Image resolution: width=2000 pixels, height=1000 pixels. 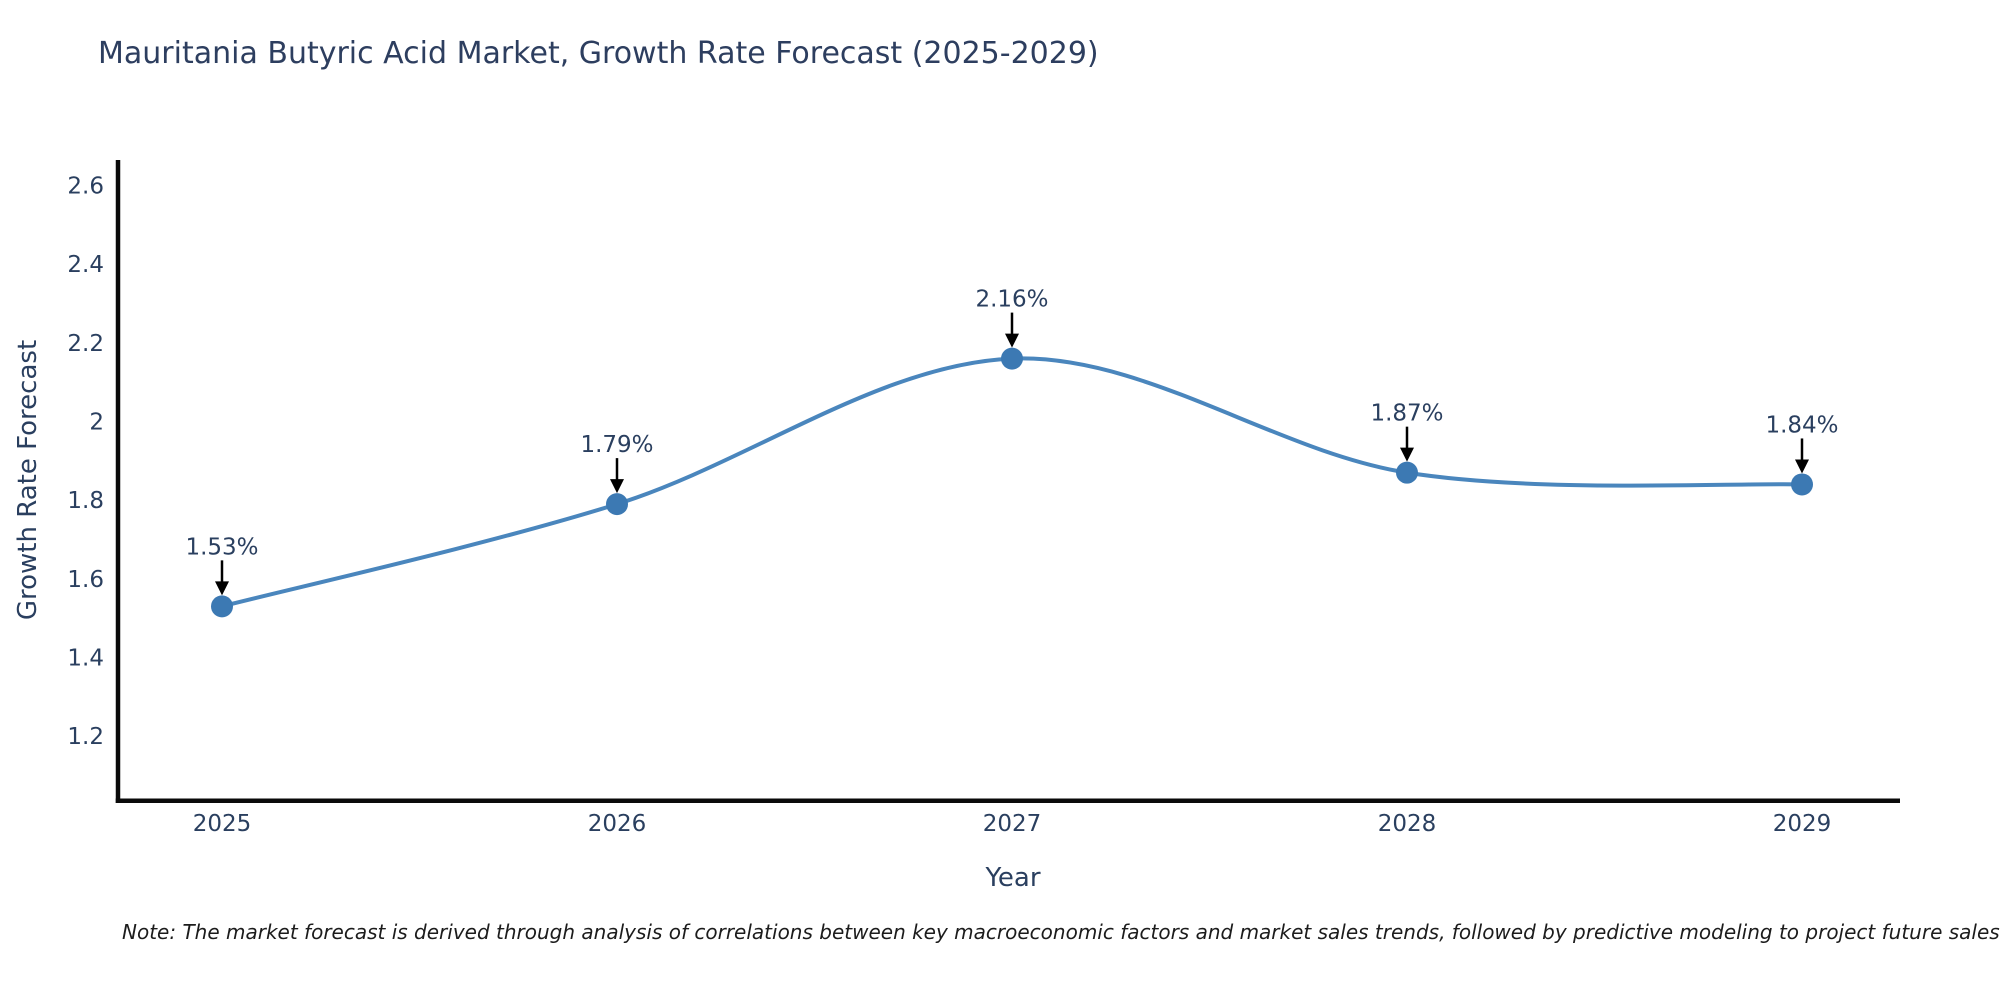 I want to click on y-tick-label: 2.2, so click(x=85, y=344).